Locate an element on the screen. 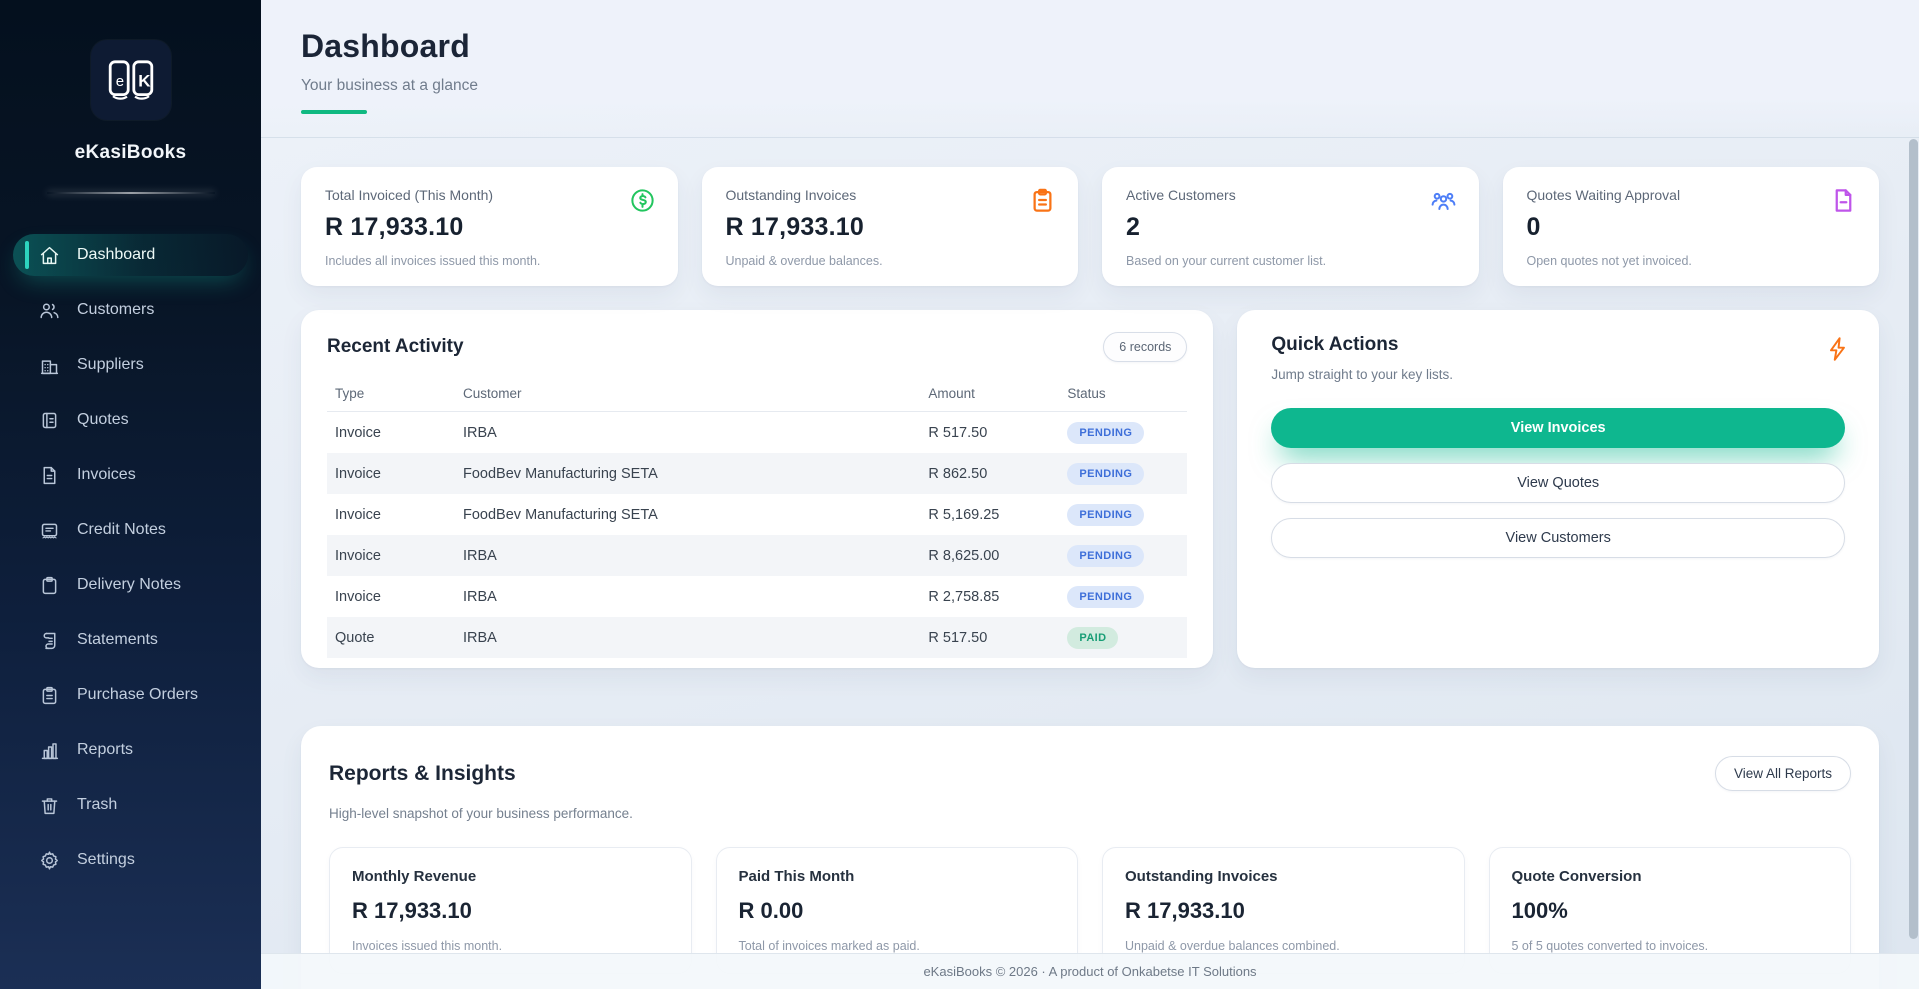 The width and height of the screenshot is (1919, 989). report-card-label: Paid This Month is located at coordinates (796, 876).